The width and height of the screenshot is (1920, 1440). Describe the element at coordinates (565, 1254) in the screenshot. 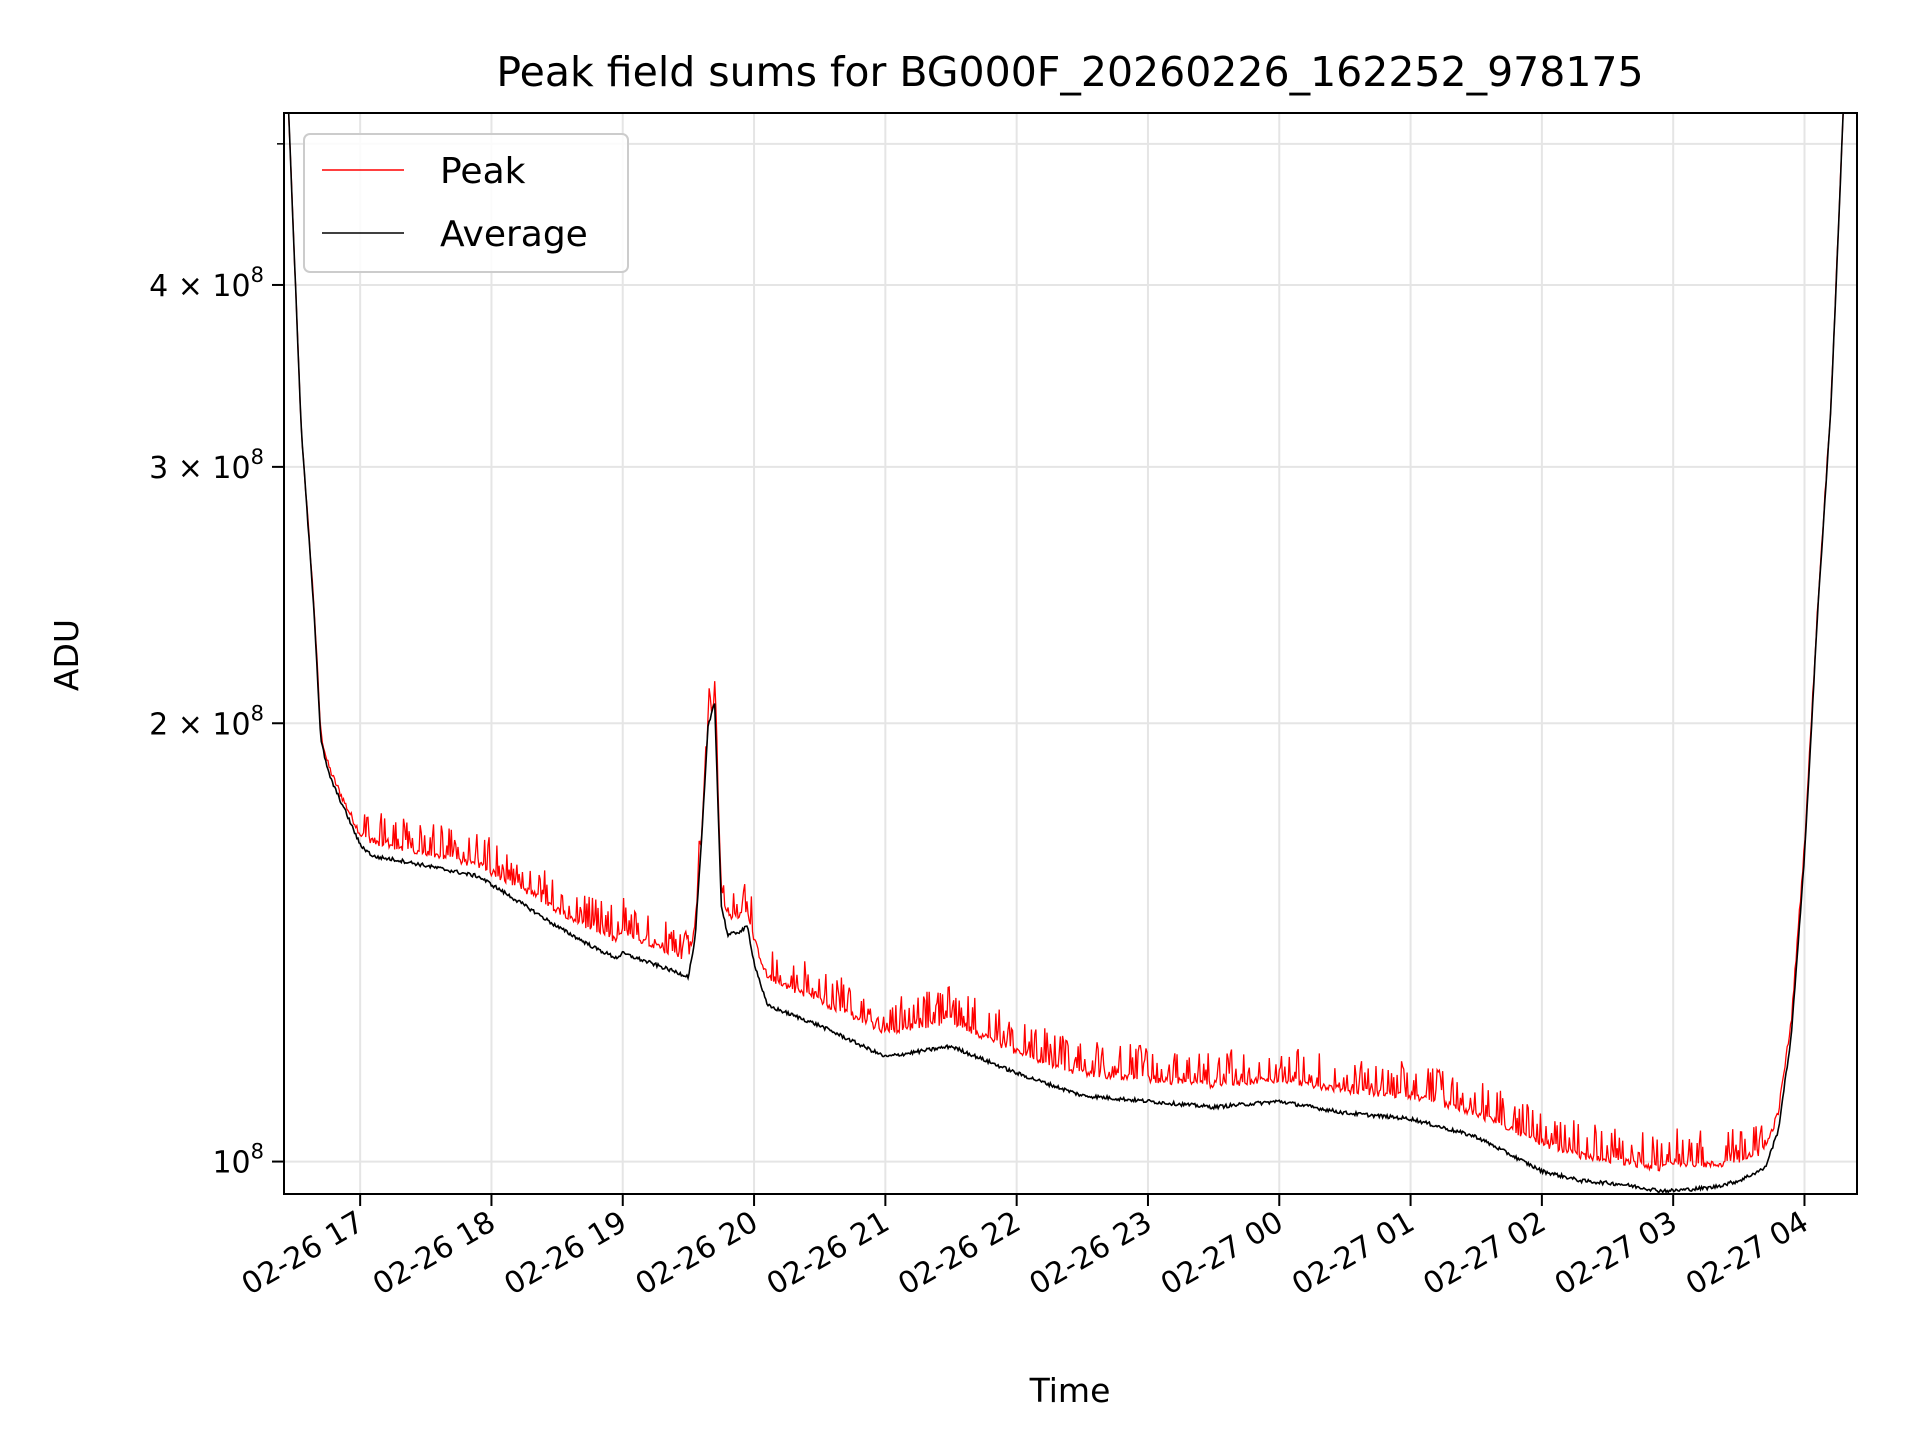

I see `x-tick-label: 02-26 19` at that location.